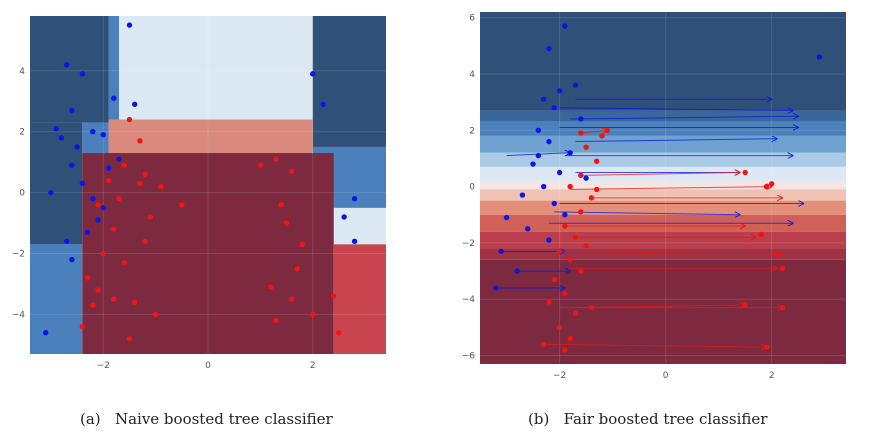 The height and width of the screenshot is (432, 872). I want to click on y-tick-label: 2, so click(22, 133).